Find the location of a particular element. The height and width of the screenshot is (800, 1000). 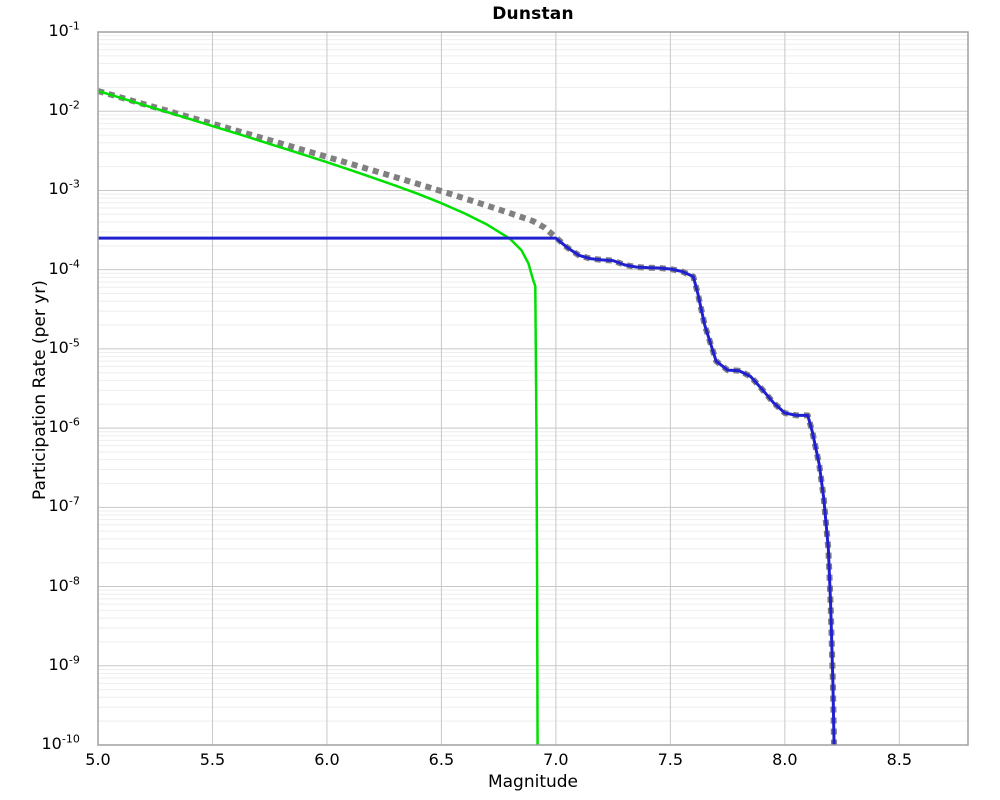

y-axis-tick-label: 10⁻¹⁰ is located at coordinates (60, 742).